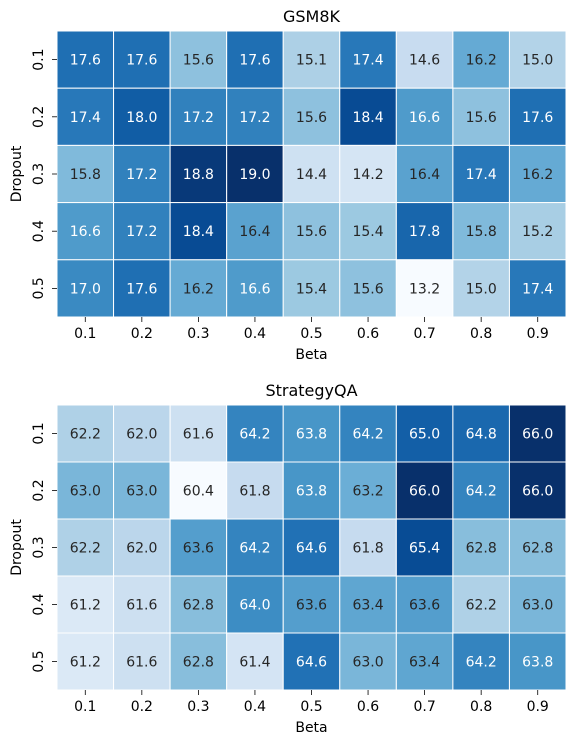 Image resolution: width=566 pixels, height=735 pixels. What do you see at coordinates (537, 232) in the screenshot?
I see `cell-value-label: 15.2` at bounding box center [537, 232].